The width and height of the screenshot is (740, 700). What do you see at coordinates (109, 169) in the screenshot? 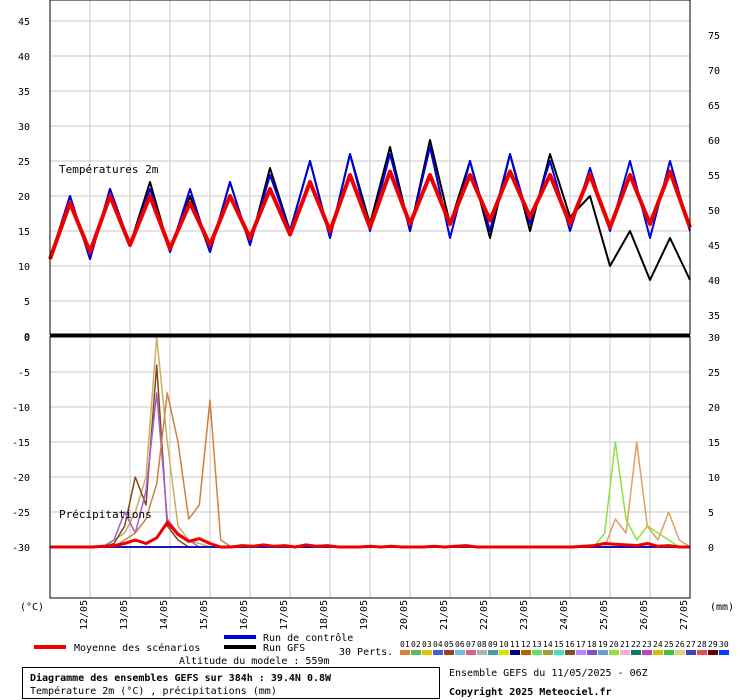
I see `temperature-panel-title: Températures 2m` at bounding box center [109, 169].